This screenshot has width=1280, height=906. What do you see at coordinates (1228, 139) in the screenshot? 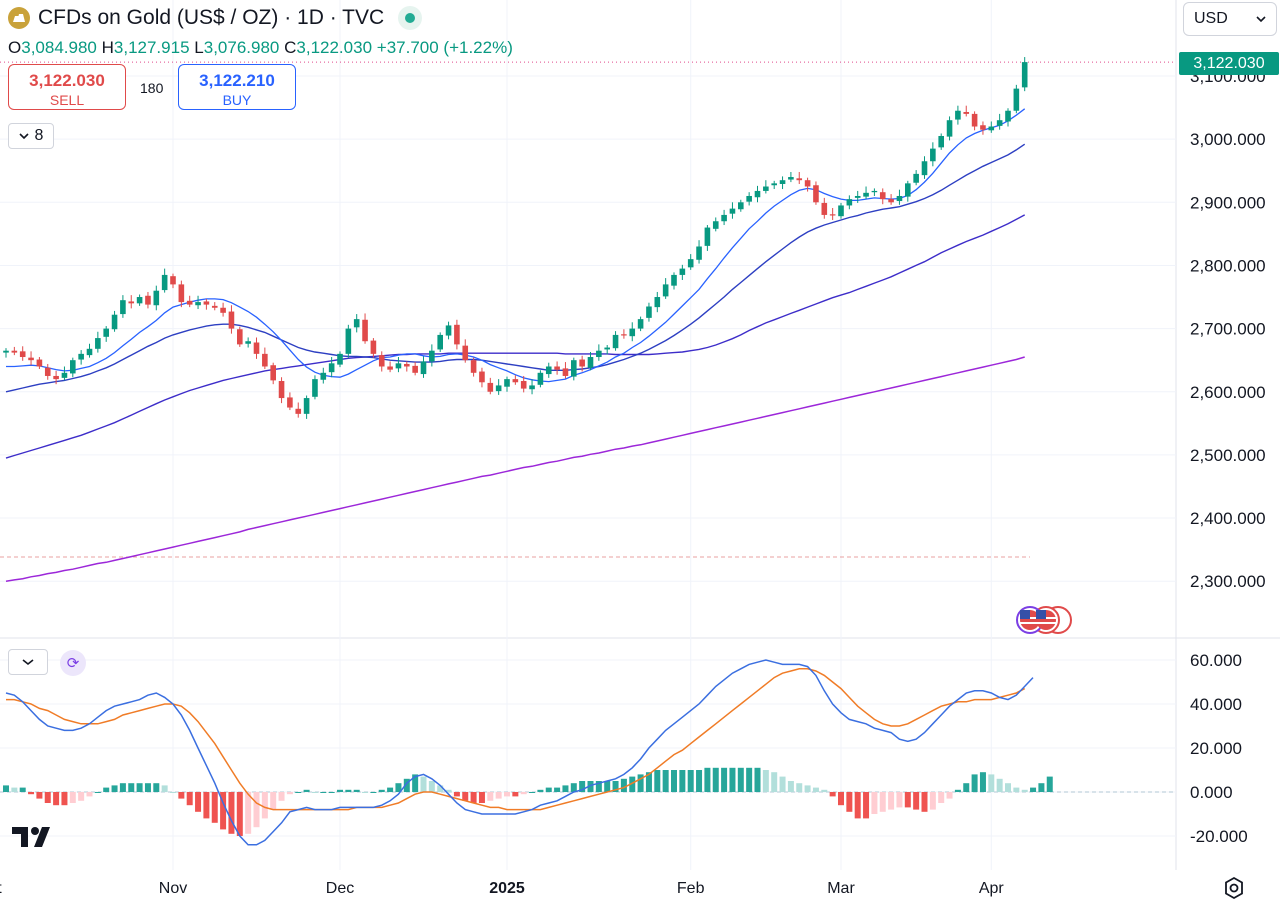
I see `y-tick-label: 3,000.000` at bounding box center [1228, 139].